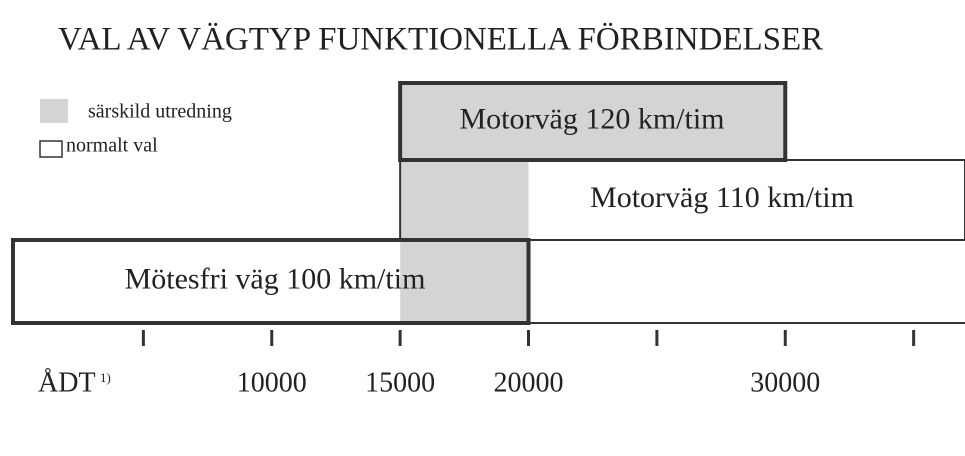 This screenshot has width=965, height=456. What do you see at coordinates (440, 40) in the screenshot?
I see `chart-title: VAL AV VÄGTYP FUNKTIONELLA FÖRBINDELSER` at bounding box center [440, 40].